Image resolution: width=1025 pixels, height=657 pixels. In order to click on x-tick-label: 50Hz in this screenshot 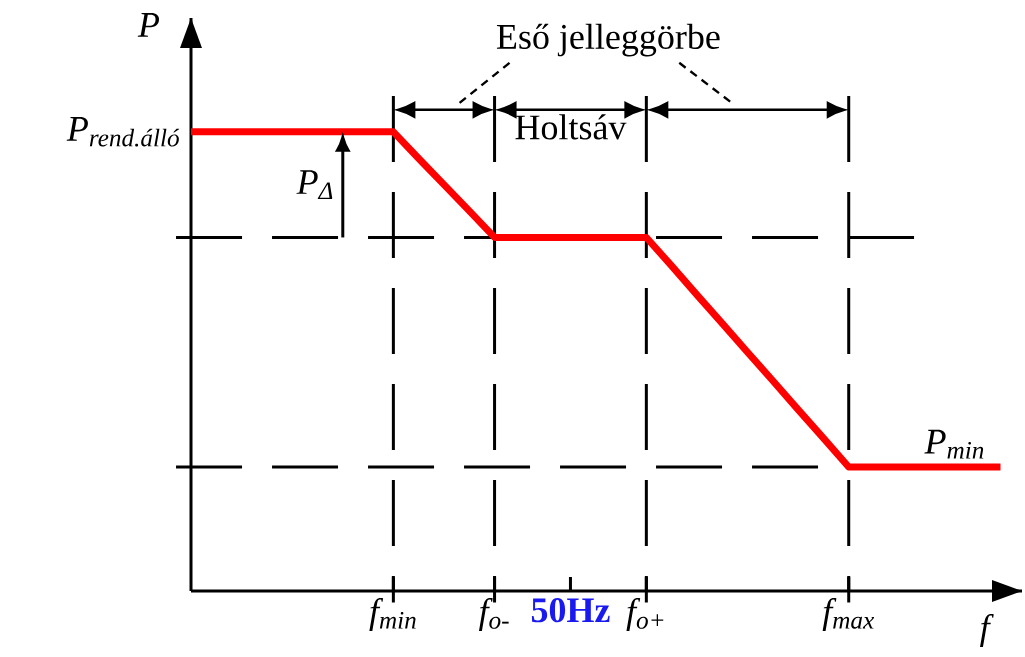, I will do `click(570, 610)`.